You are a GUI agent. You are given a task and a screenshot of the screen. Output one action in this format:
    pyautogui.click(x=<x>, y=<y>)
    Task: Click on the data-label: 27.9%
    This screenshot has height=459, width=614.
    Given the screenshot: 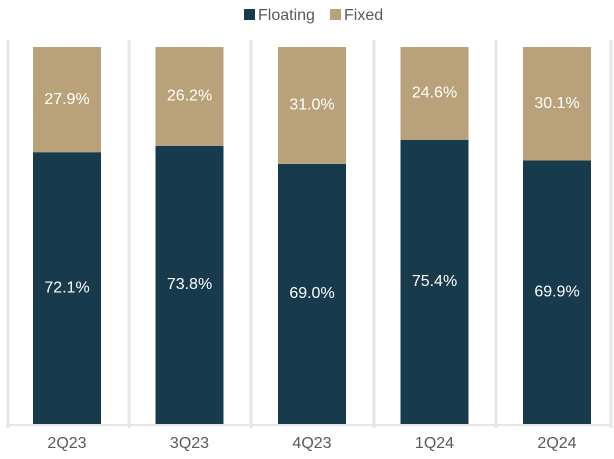 What is the action you would take?
    pyautogui.click(x=66, y=99)
    